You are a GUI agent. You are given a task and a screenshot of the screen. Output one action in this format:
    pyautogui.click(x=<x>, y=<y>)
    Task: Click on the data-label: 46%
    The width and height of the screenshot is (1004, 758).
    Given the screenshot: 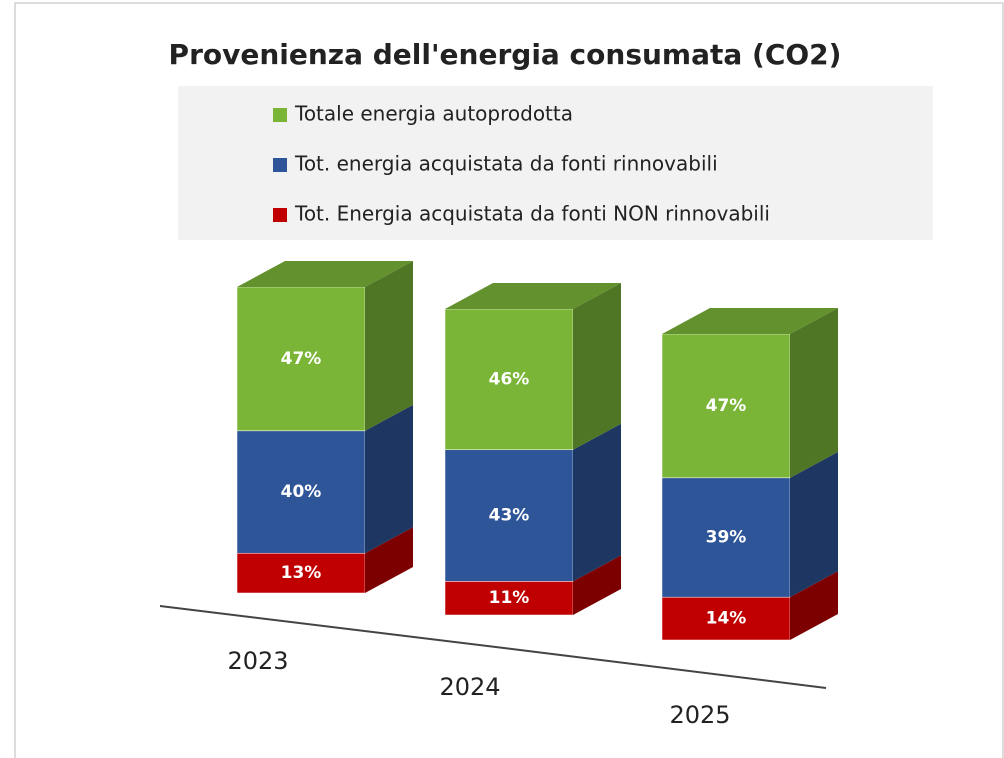 What is the action you would take?
    pyautogui.click(x=509, y=379)
    